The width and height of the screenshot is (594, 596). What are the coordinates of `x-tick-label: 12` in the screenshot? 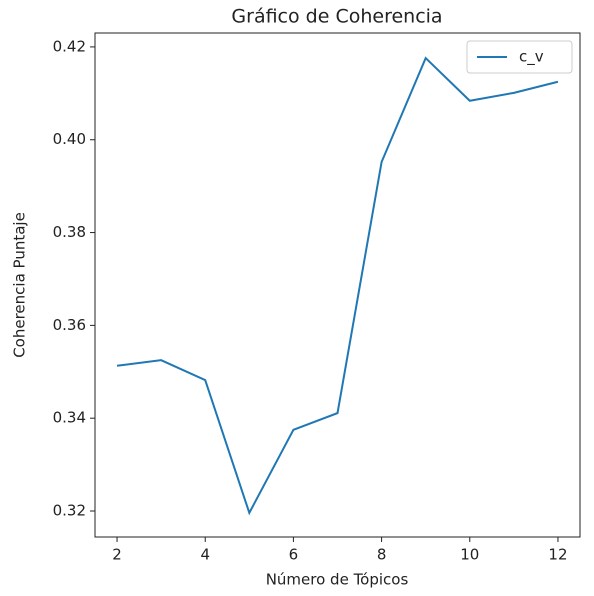 It's located at (557, 555).